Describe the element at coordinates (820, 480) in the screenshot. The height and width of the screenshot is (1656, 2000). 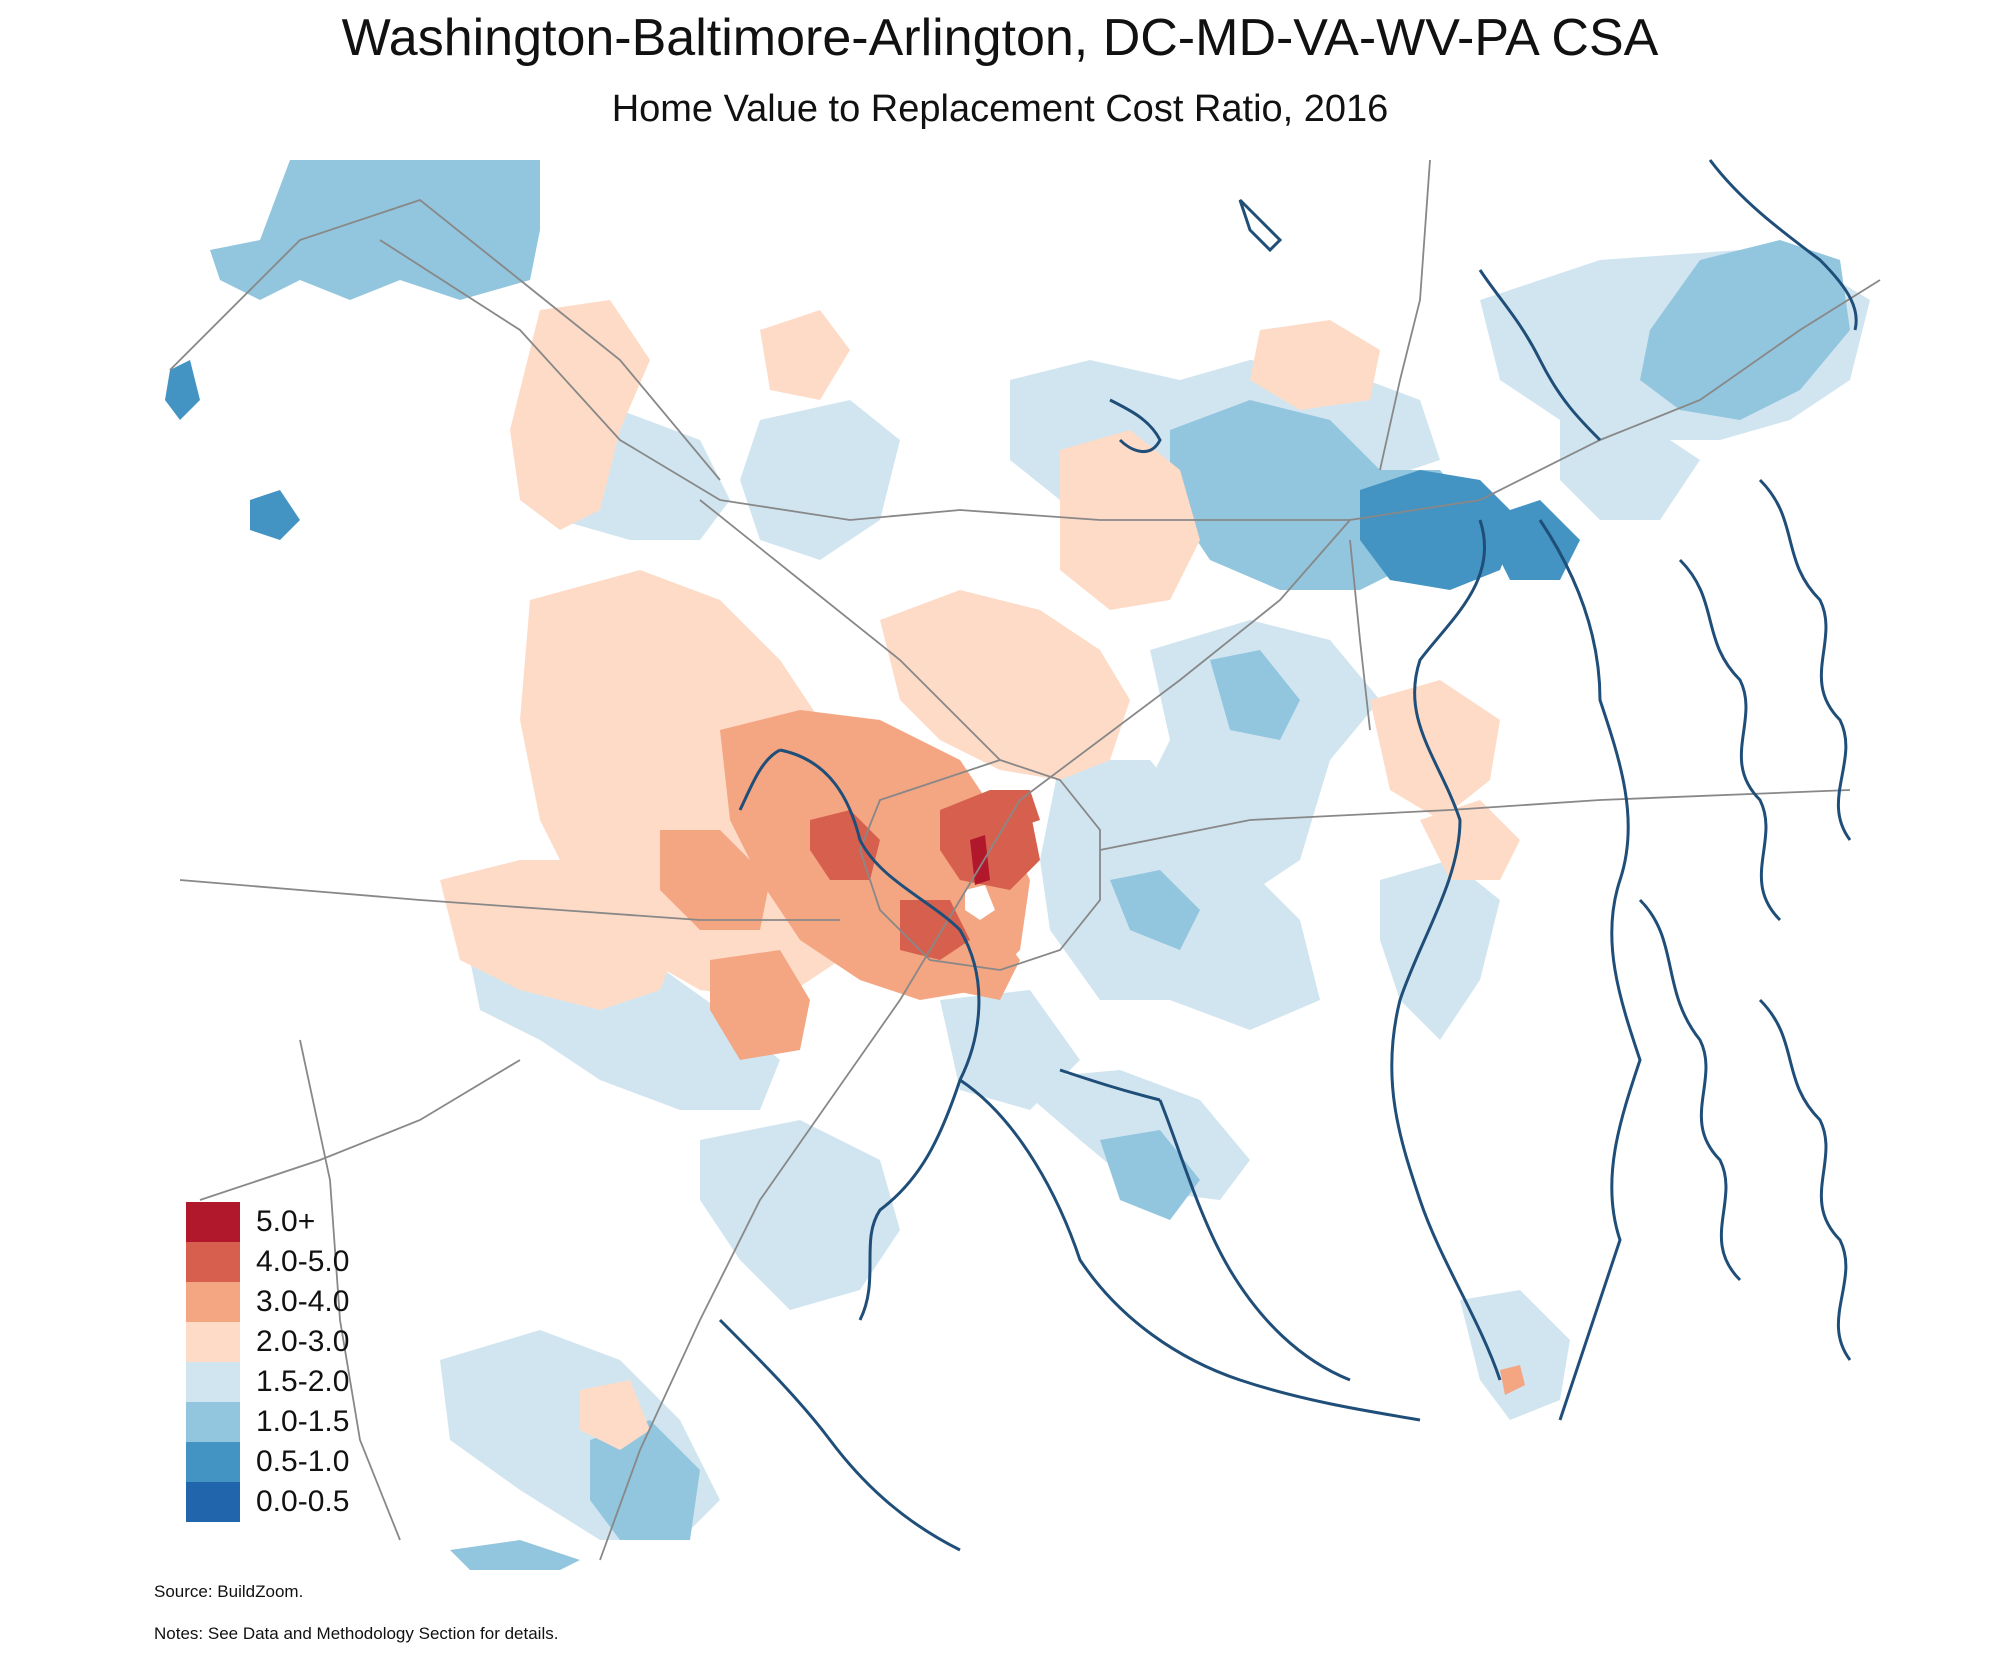
I see `region-frederick` at that location.